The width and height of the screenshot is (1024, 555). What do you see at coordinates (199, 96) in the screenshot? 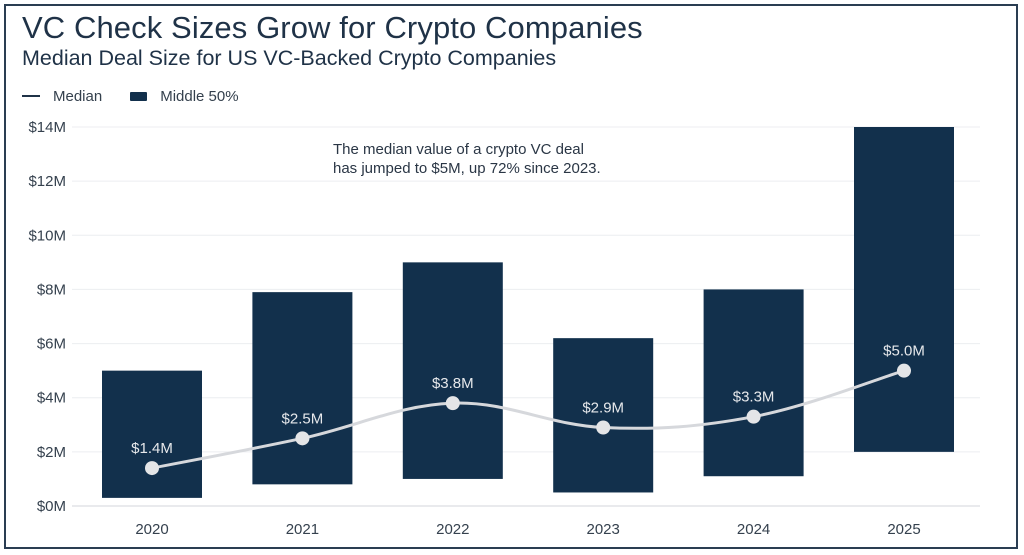
I see `legend-label-middle-50: Middle 50%` at bounding box center [199, 96].